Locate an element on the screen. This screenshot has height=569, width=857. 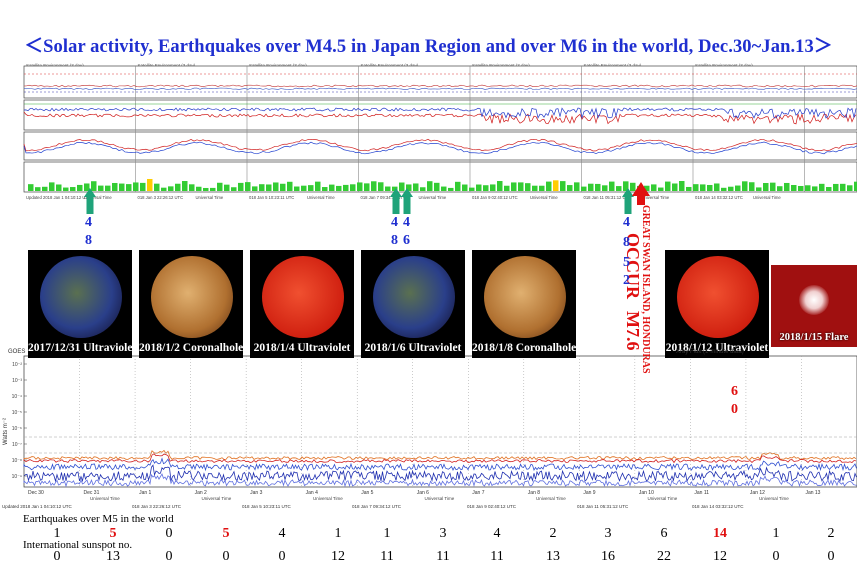
solar-image-5: 2018/1/8 Coronalhole is located at coordinates (524, 304).